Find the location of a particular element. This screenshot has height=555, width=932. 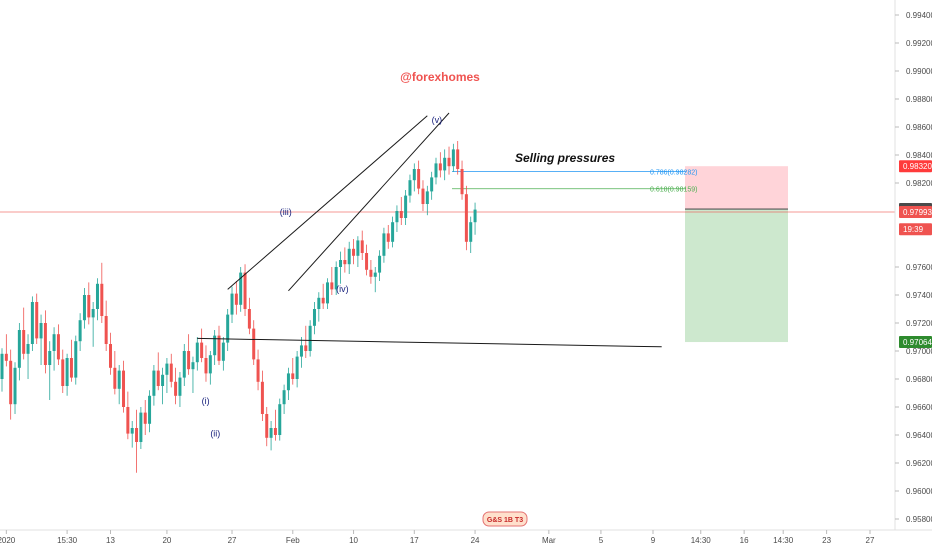

take-profit-zone is located at coordinates (736, 276).